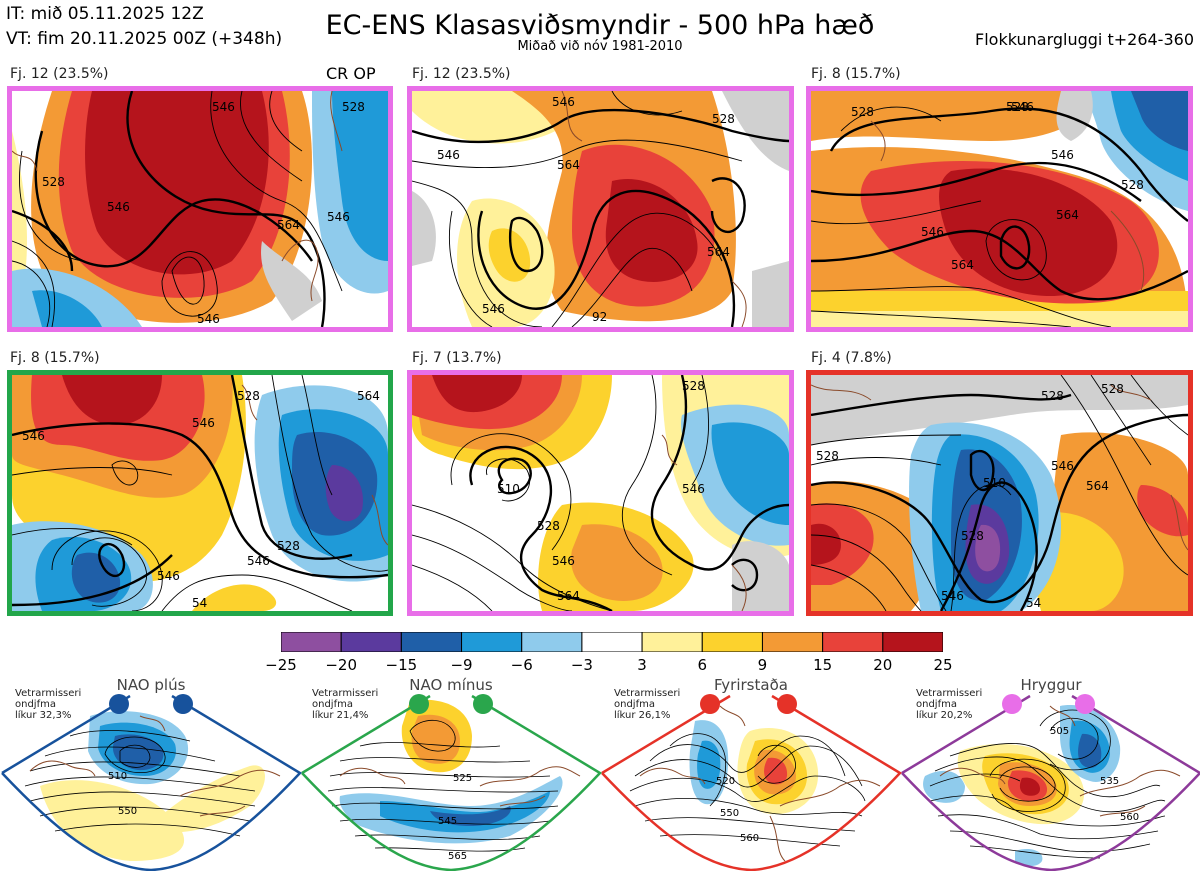 The height and width of the screenshot is (875, 1200). Describe the element at coordinates (451, 685) in the screenshot. I see `regime-title: NAO mínus` at that location.